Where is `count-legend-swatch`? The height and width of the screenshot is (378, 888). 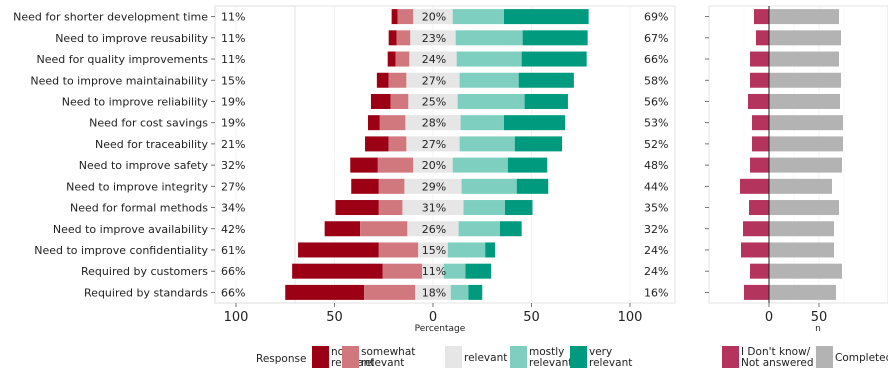 count-legend-swatch is located at coordinates (730, 357).